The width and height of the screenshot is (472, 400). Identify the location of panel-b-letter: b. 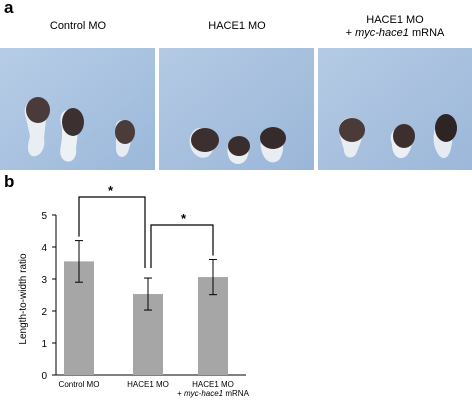
(9, 181).